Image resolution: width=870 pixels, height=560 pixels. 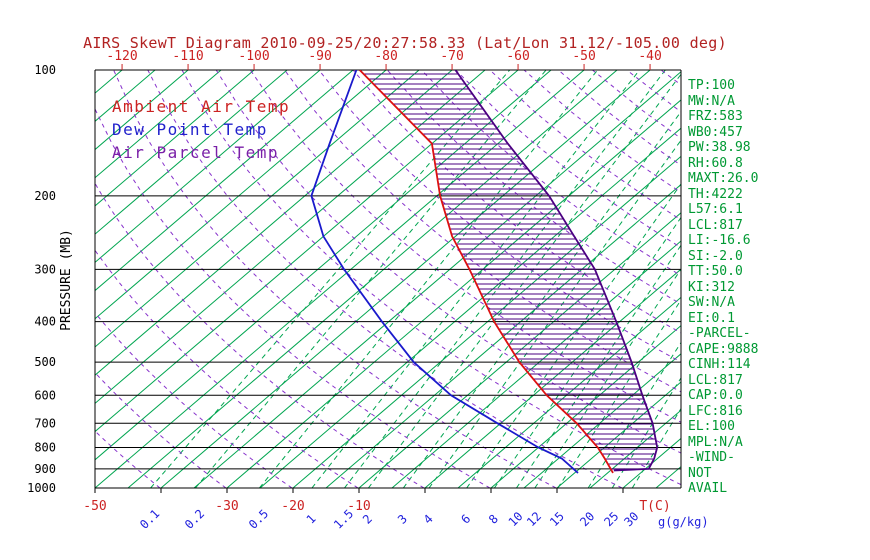 I want to click on mixing-ratio-label: 1, so click(x=311, y=519).